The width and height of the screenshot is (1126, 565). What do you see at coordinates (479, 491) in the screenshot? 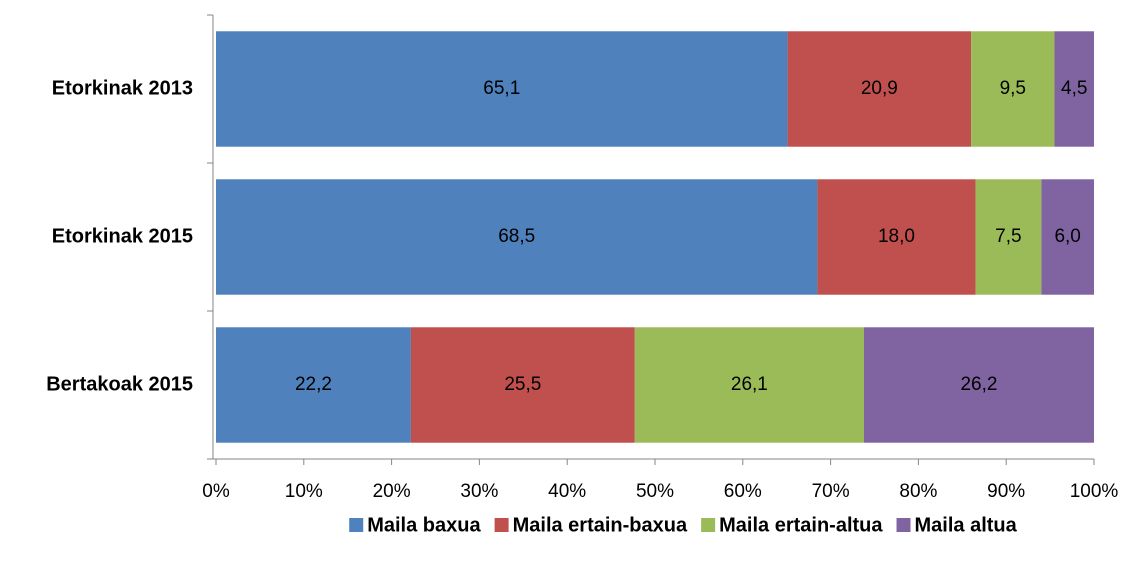
I see `x-tick-label: 30%` at bounding box center [479, 491].